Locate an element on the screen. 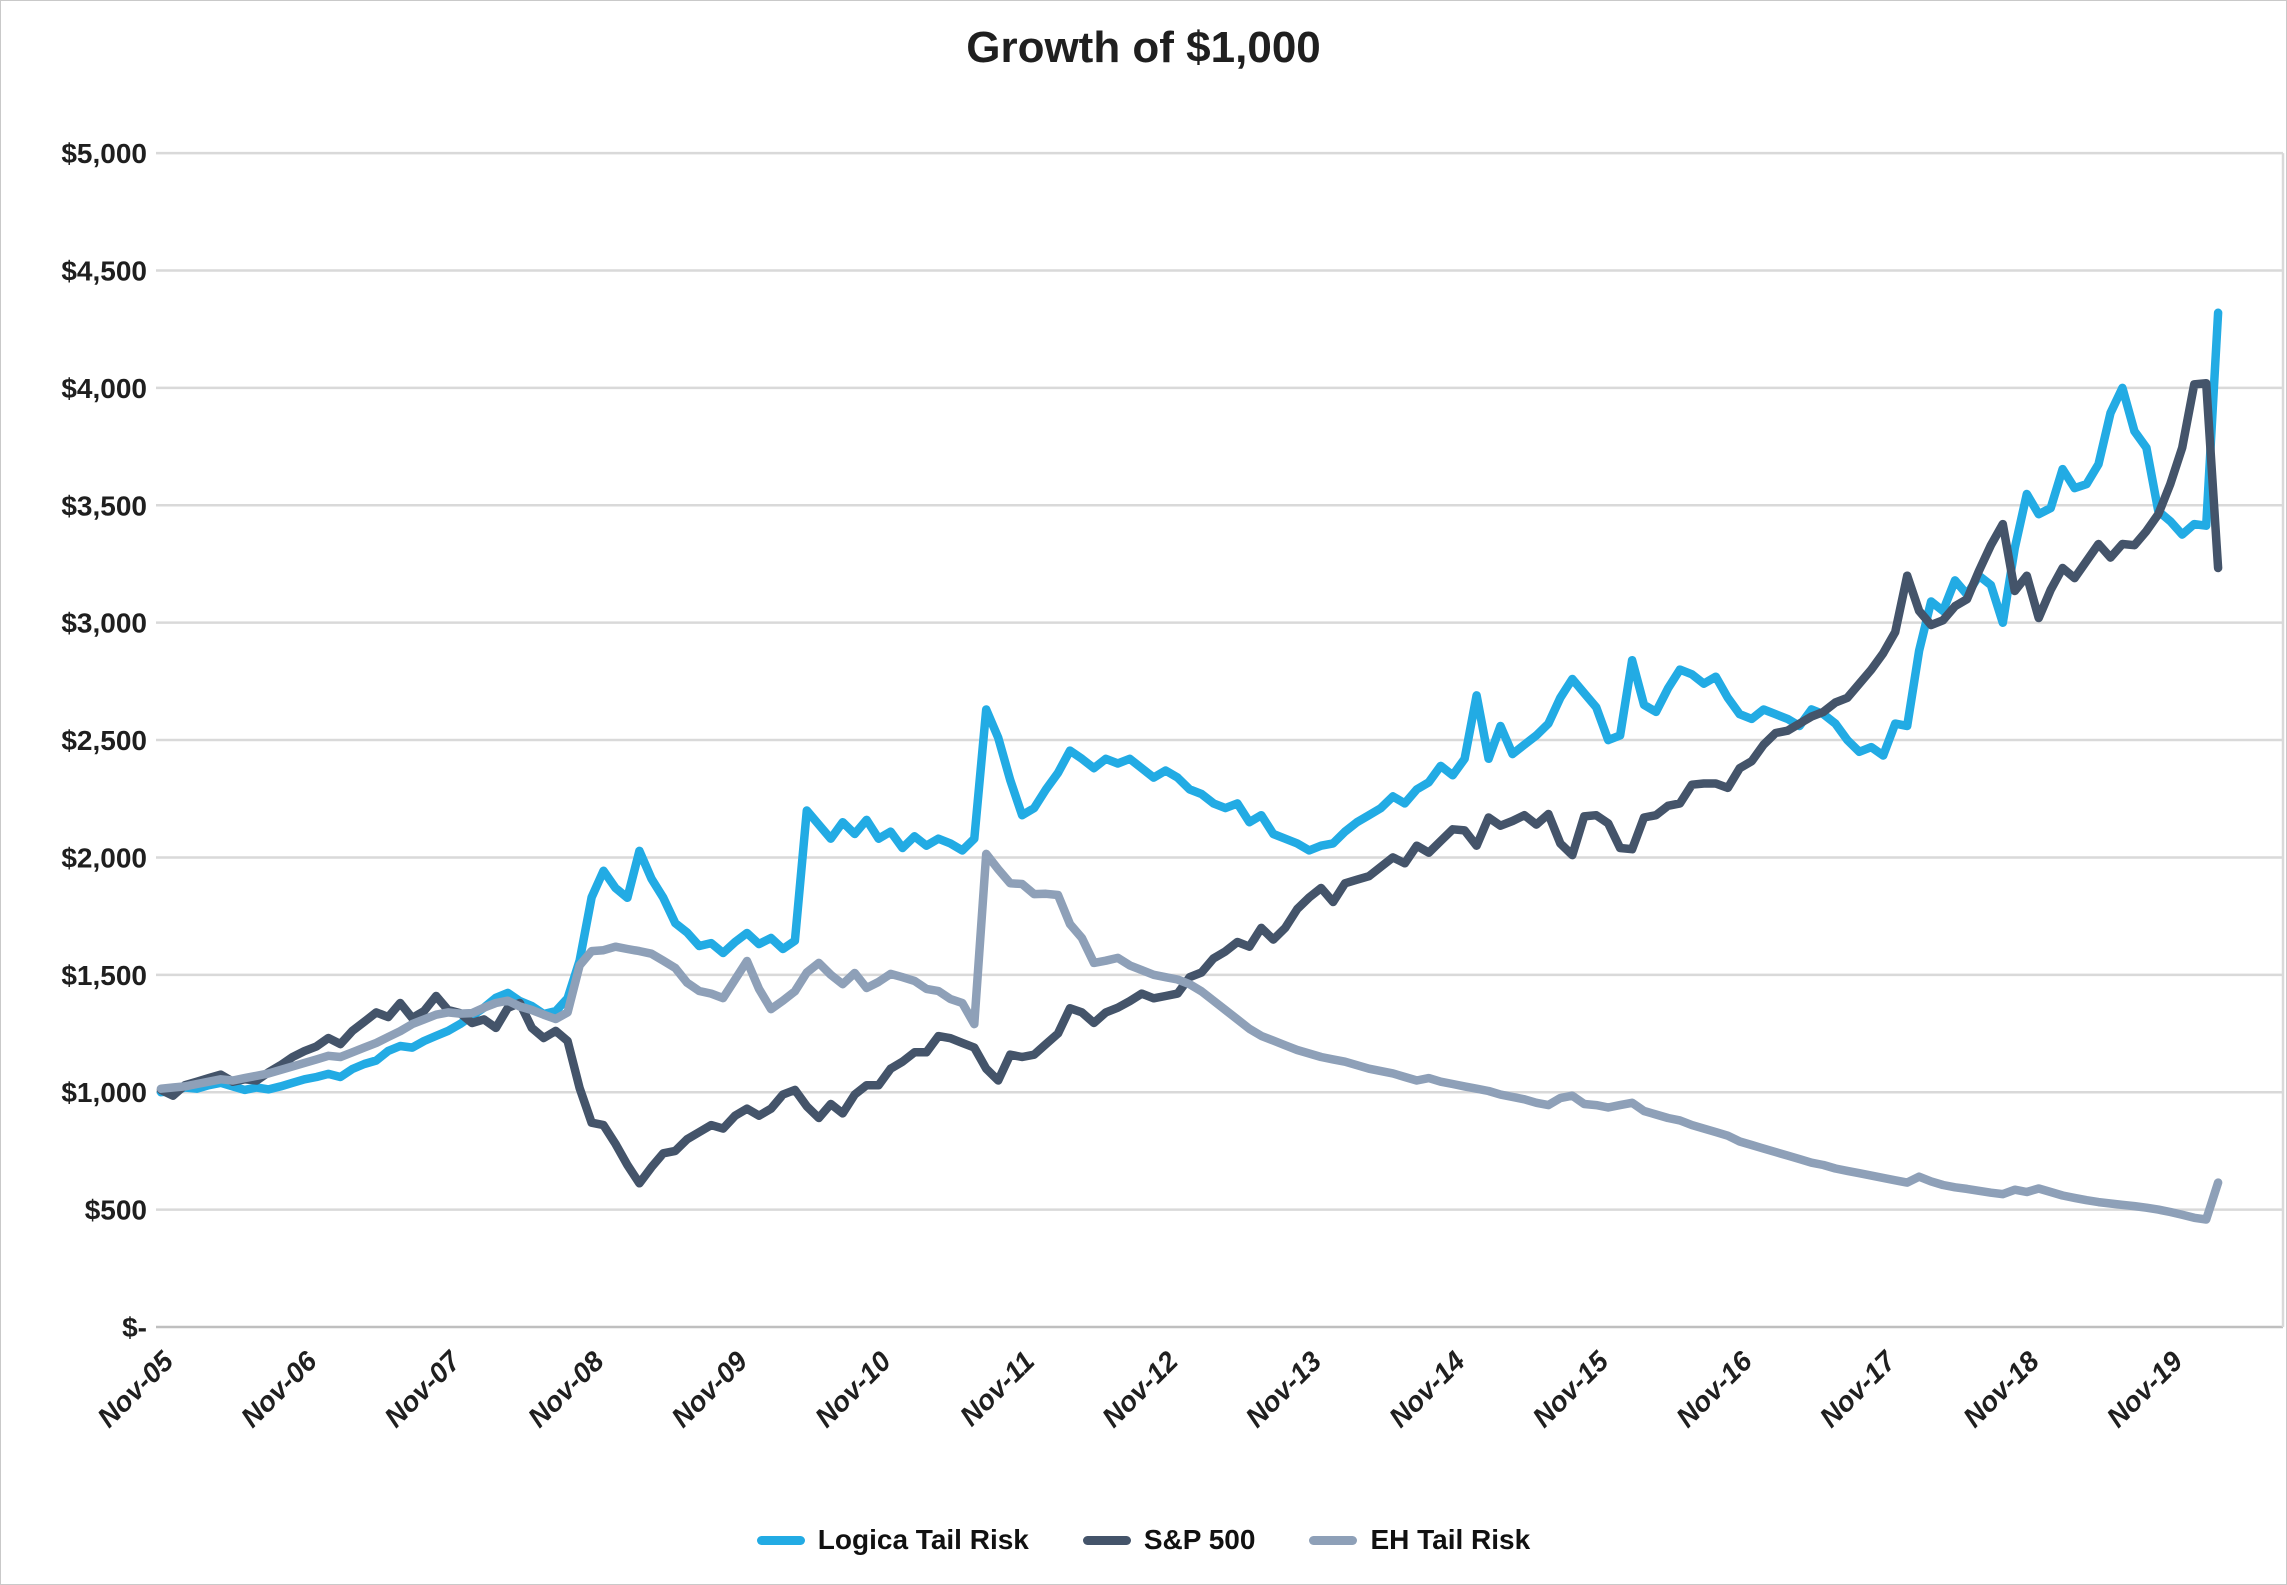 This screenshot has height=1585, width=2287. x-tick-label: Nov-17 is located at coordinates (1858, 1388).